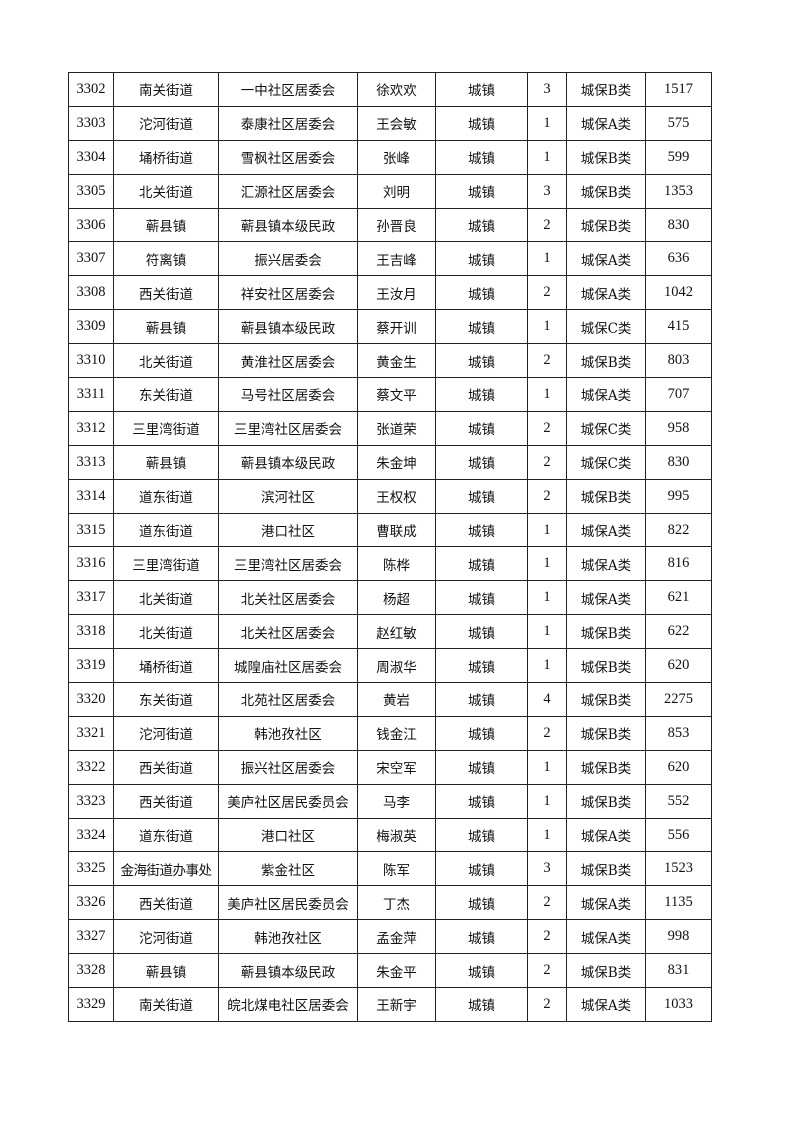 The image size is (793, 1122). What do you see at coordinates (678, 869) in the screenshot?
I see `amount-cell: 1523` at bounding box center [678, 869].